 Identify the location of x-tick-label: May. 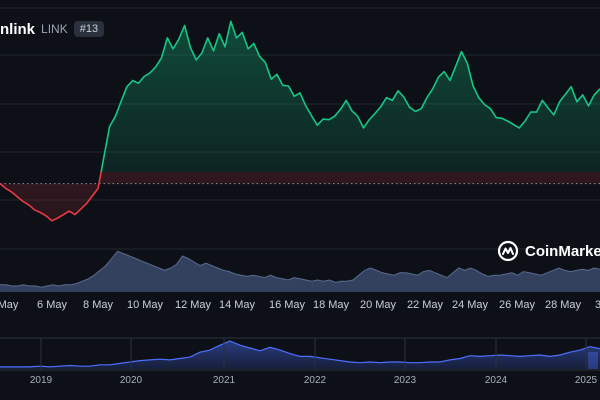
(9, 305).